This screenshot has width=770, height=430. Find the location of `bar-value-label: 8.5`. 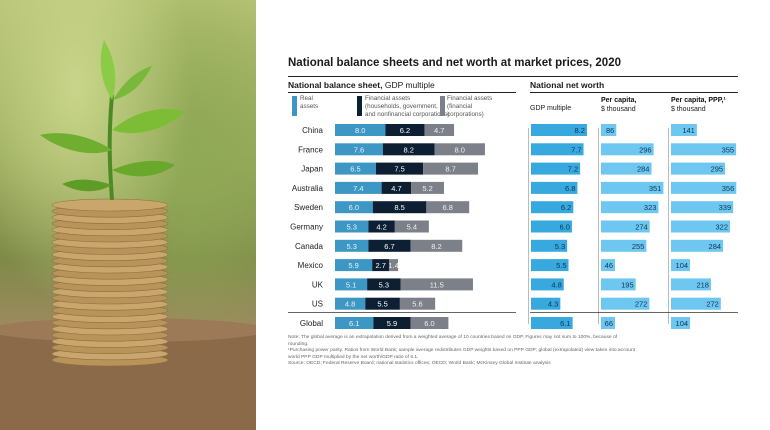

bar-value-label: 8.5 is located at coordinates (399, 207).